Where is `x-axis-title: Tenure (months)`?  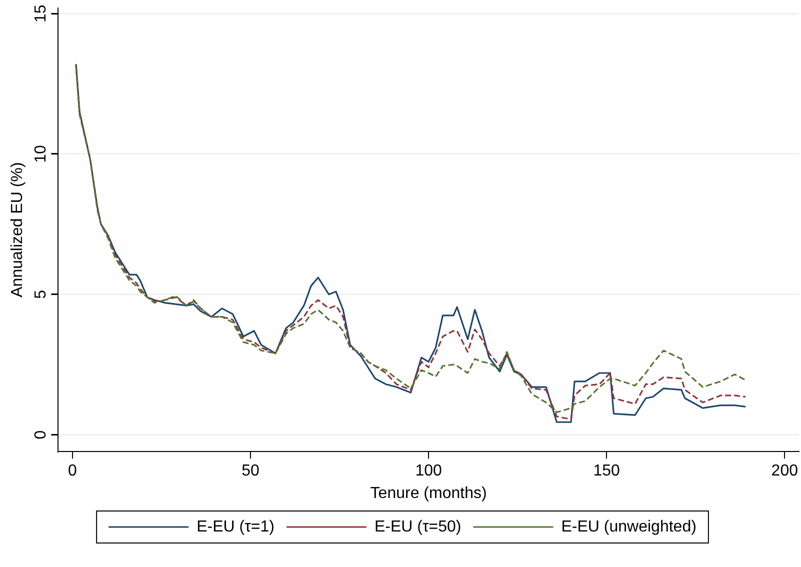
x-axis-title: Tenure (months) is located at coordinates (428, 493).